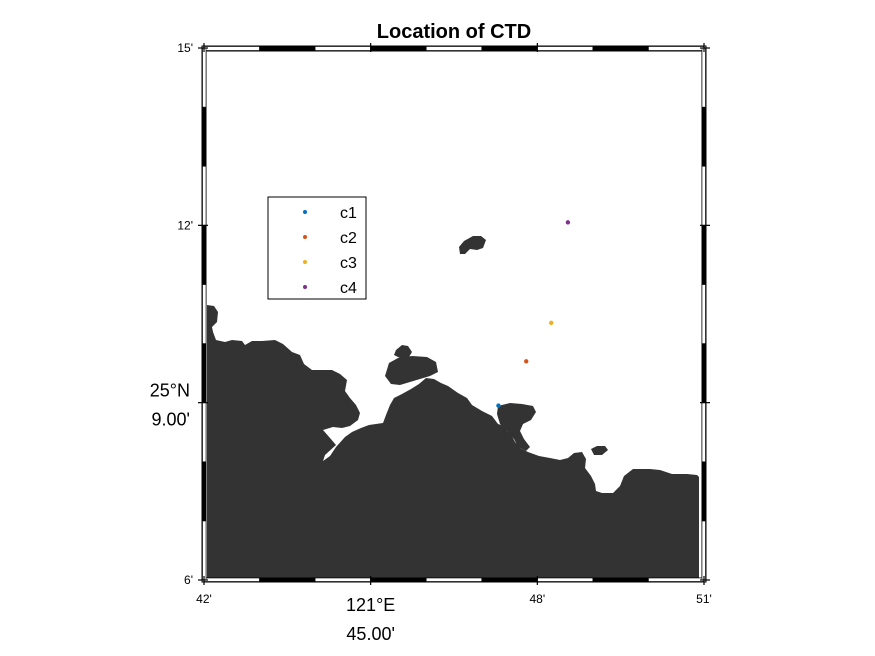  Describe the element at coordinates (568, 222) in the screenshot. I see `station-point-c4` at that location.